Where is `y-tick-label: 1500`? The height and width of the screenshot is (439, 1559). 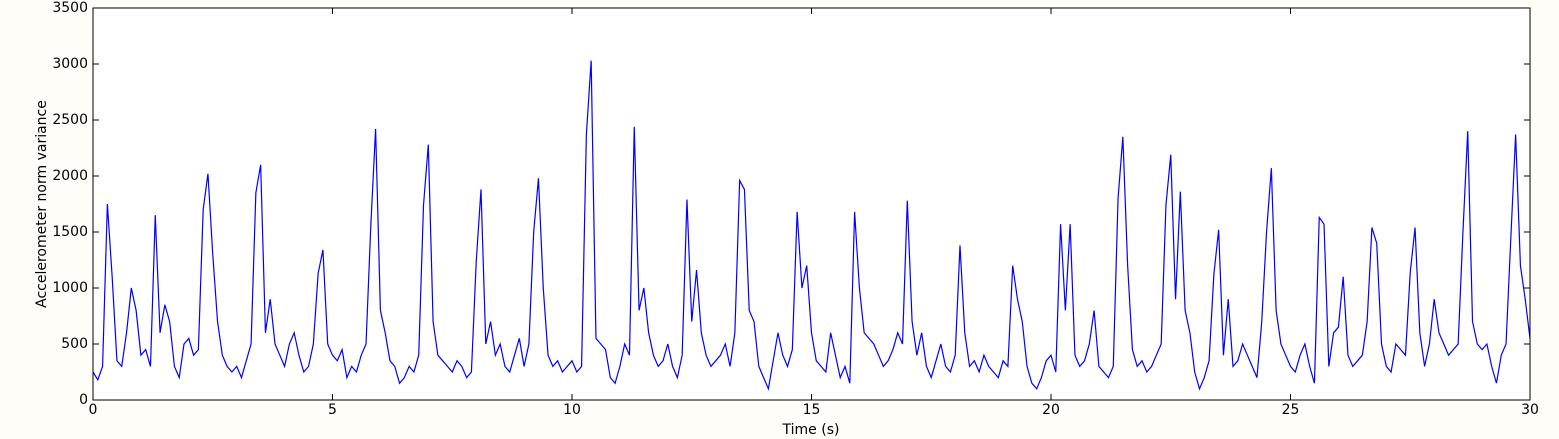
y-tick-label: 1500 is located at coordinates (70, 232).